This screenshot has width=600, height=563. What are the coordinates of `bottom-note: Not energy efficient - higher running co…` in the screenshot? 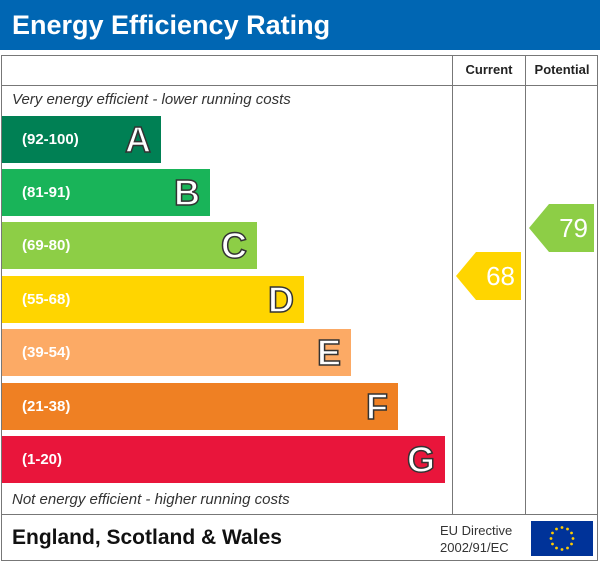 It's located at (151, 499).